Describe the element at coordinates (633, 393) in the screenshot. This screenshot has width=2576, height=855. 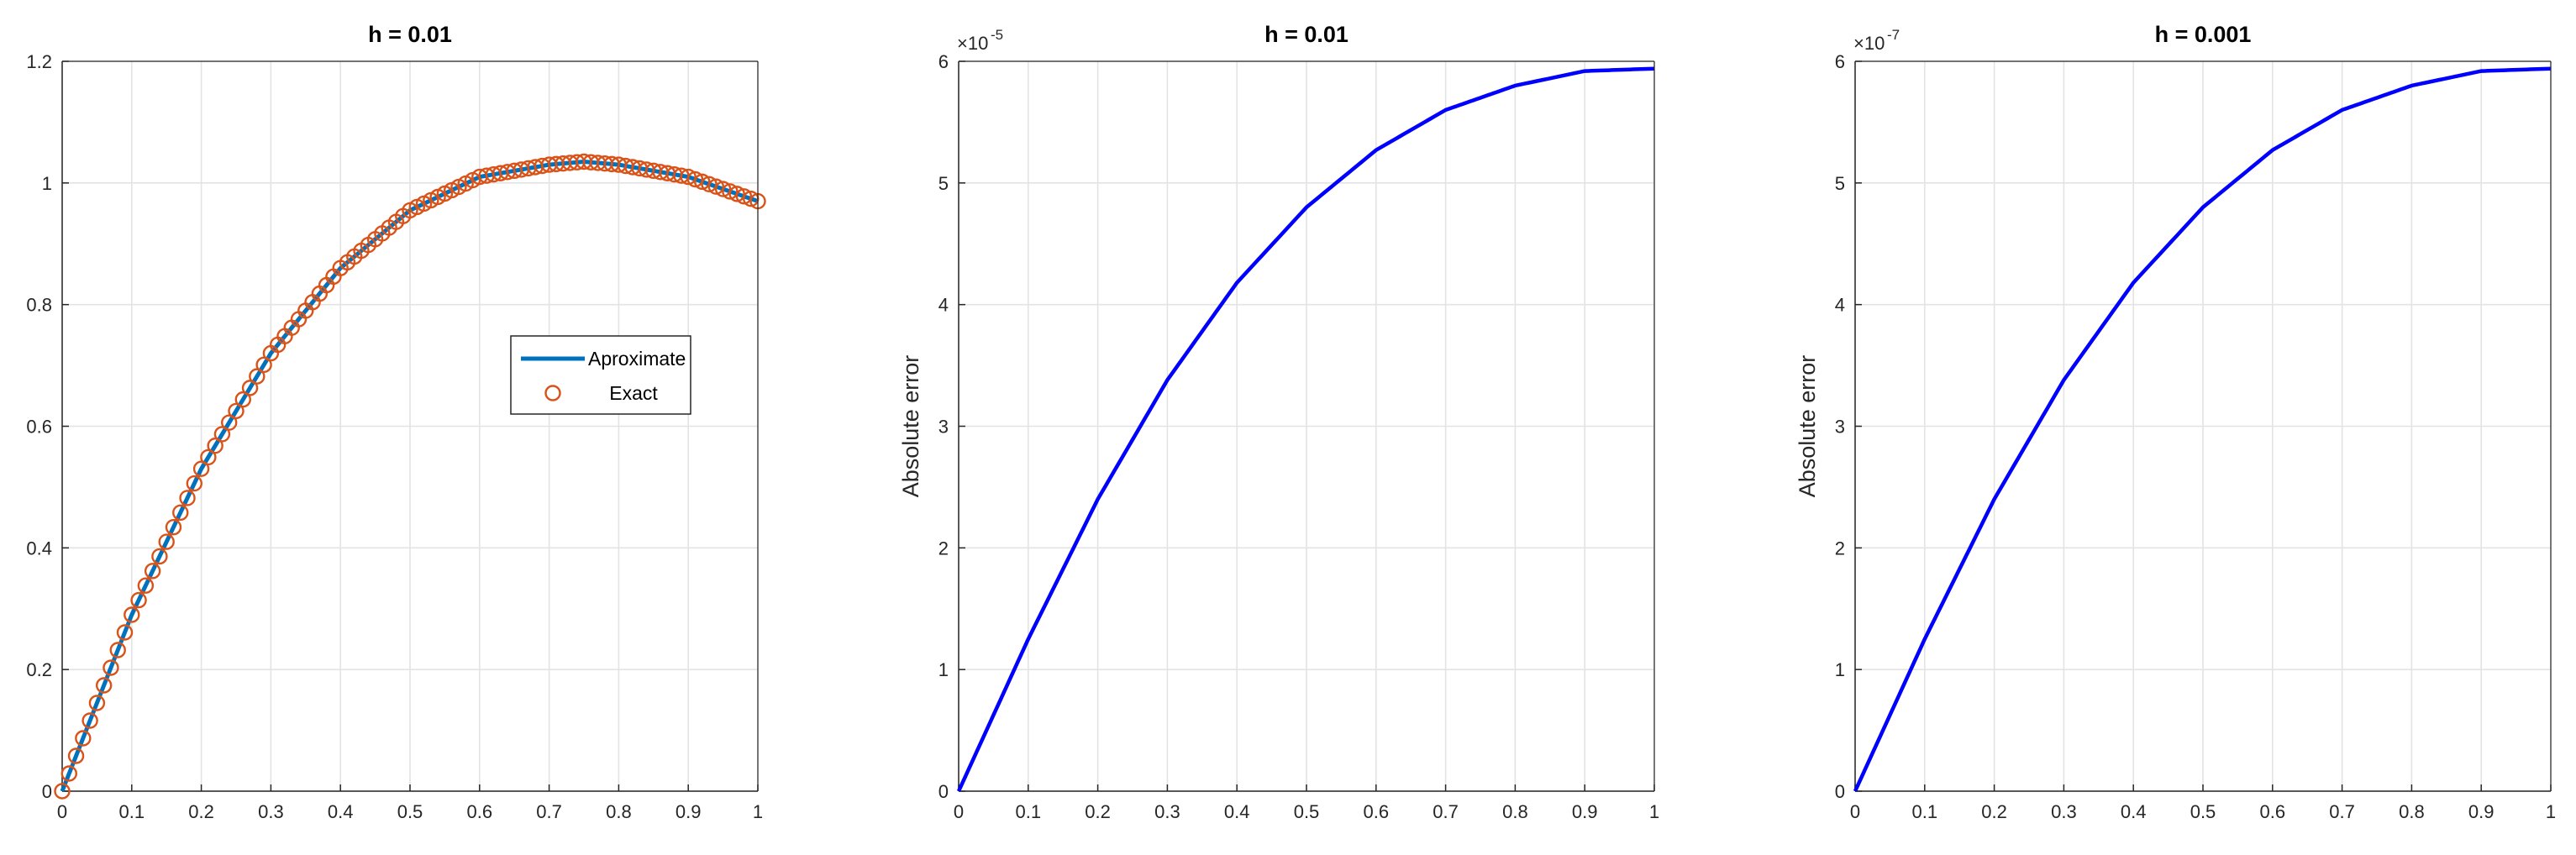
I see `legend-label-exact: Exact` at that location.